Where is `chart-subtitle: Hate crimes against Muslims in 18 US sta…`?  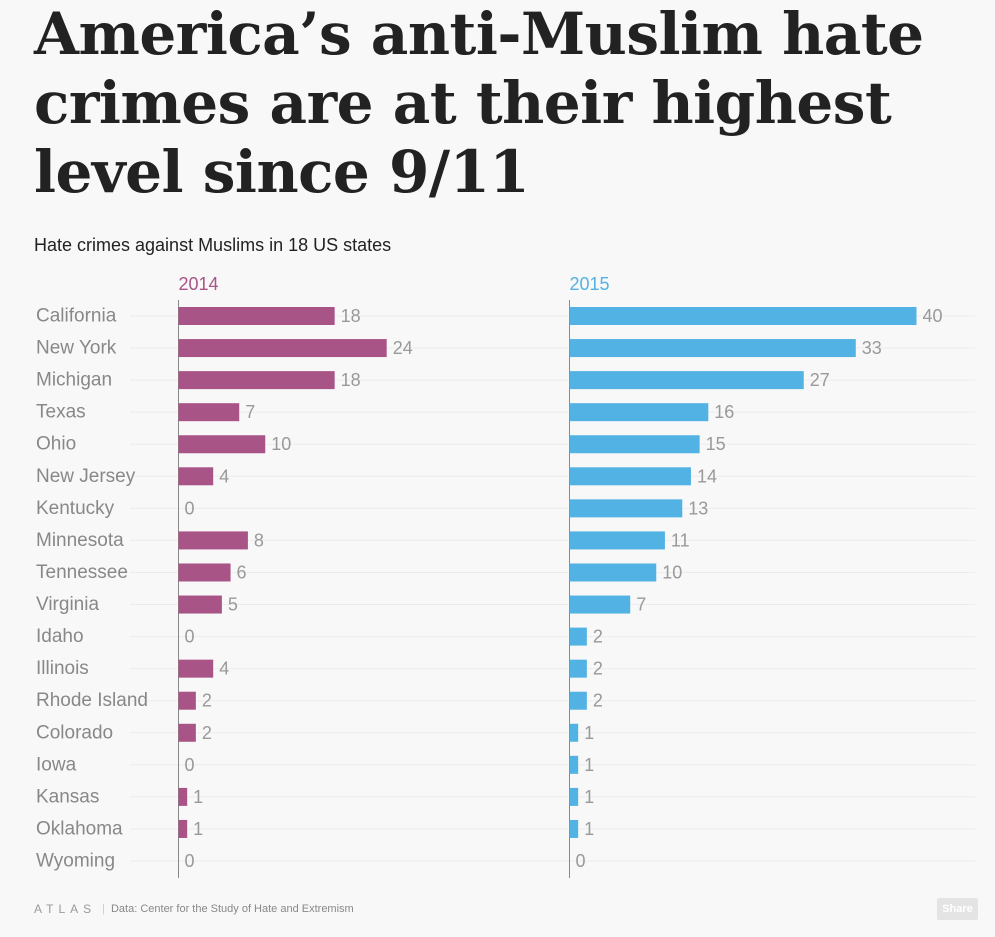
chart-subtitle: Hate crimes against Muslims in 18 US sta… is located at coordinates (213, 245).